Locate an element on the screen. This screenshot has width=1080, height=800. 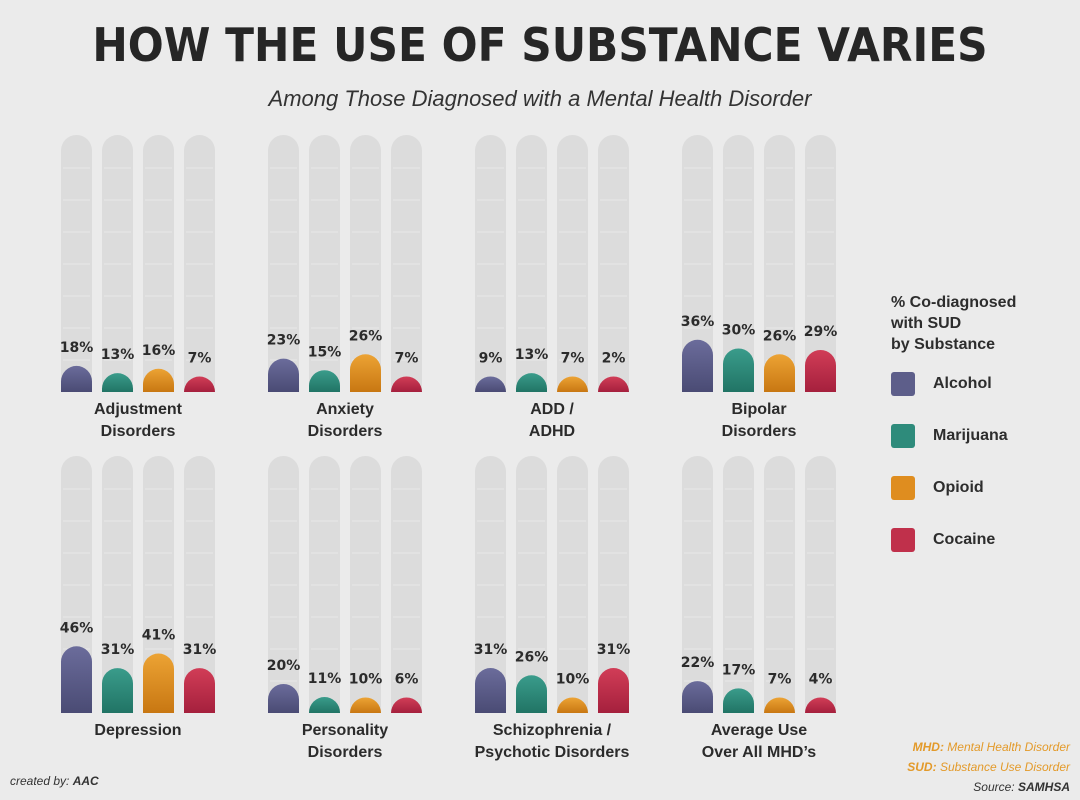
note-mhd: MHD: Mental Health Disorder is located at coordinates (988, 747).